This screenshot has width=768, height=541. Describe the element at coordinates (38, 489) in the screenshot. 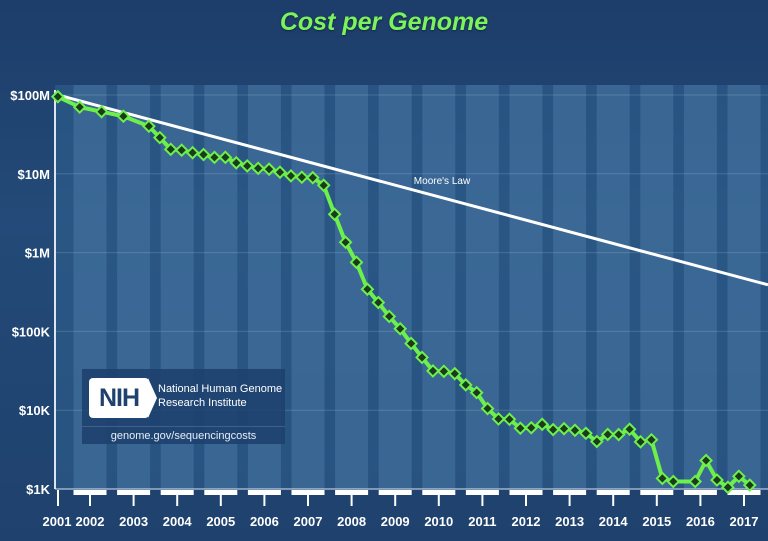

I see `y-tick-label: $1K` at that location.